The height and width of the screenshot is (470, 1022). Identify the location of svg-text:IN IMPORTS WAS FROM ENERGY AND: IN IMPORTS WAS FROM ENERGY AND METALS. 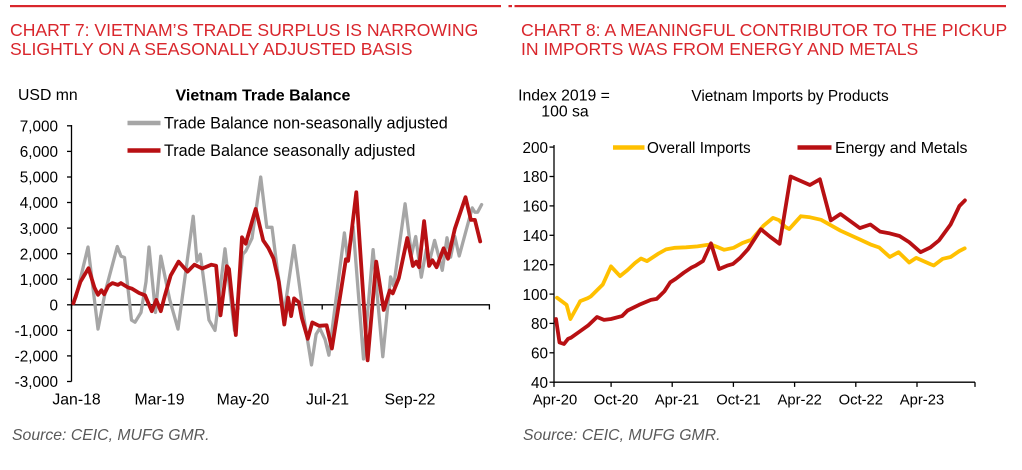
(719, 49).